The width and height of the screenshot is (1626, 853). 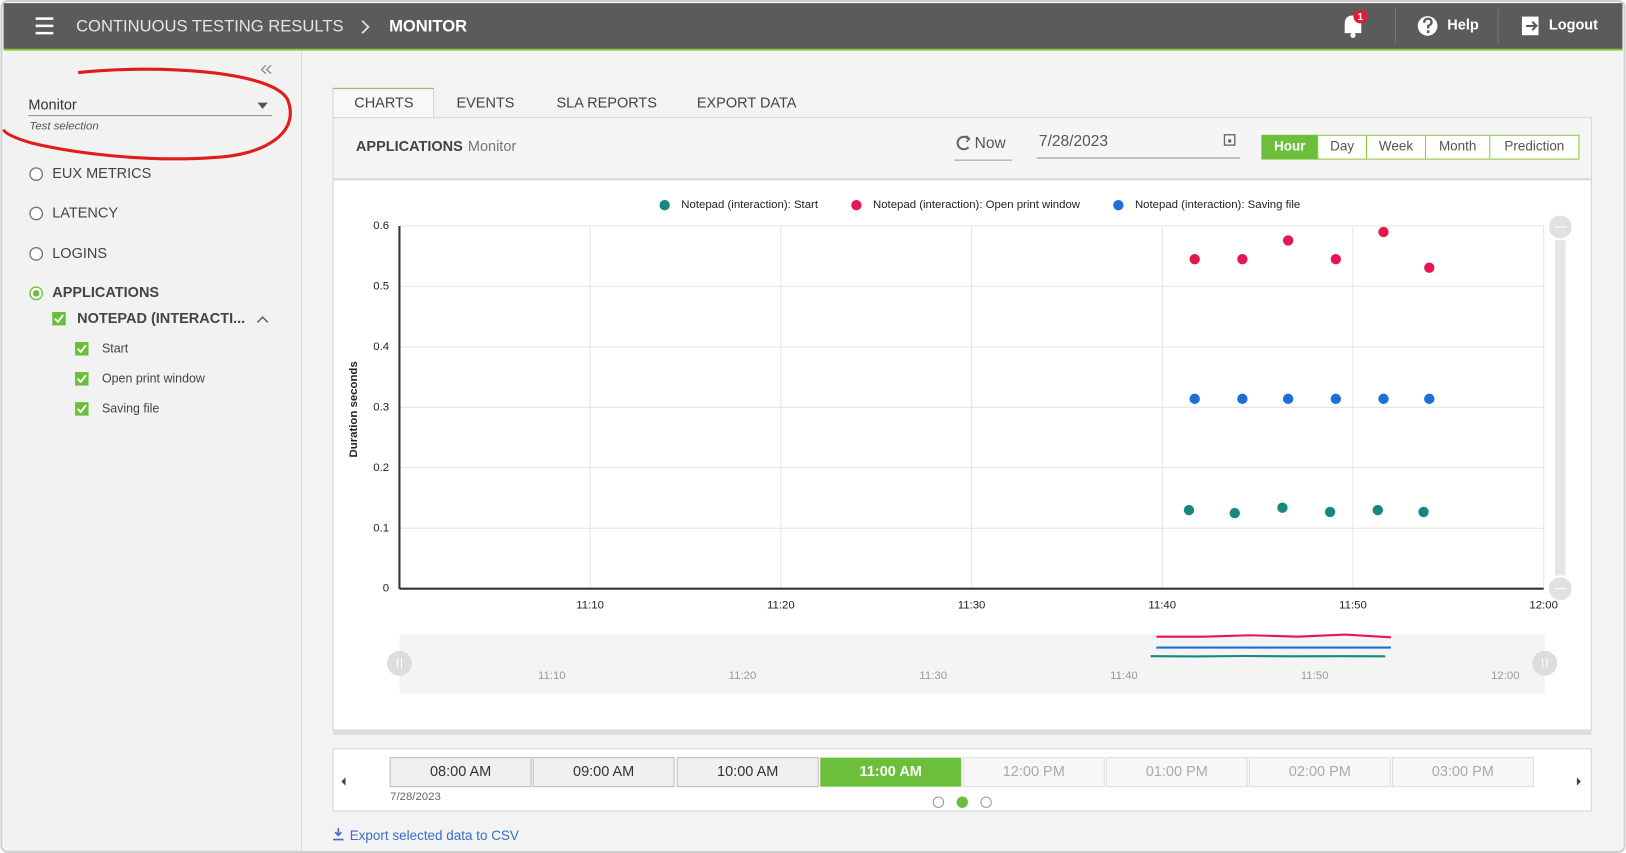 What do you see at coordinates (1534, 146) in the screenshot?
I see `range-button: Prediction` at bounding box center [1534, 146].